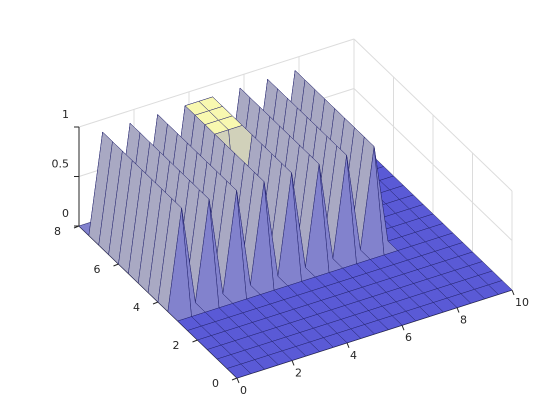 The width and height of the screenshot is (560, 420). Describe the element at coordinates (243, 390) in the screenshot. I see `x-tick-label: 0` at that location.